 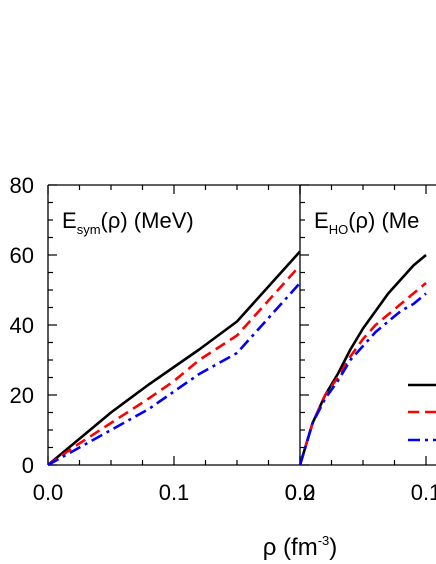 What do you see at coordinates (422, 412) in the screenshot?
I see `legend` at bounding box center [422, 412].